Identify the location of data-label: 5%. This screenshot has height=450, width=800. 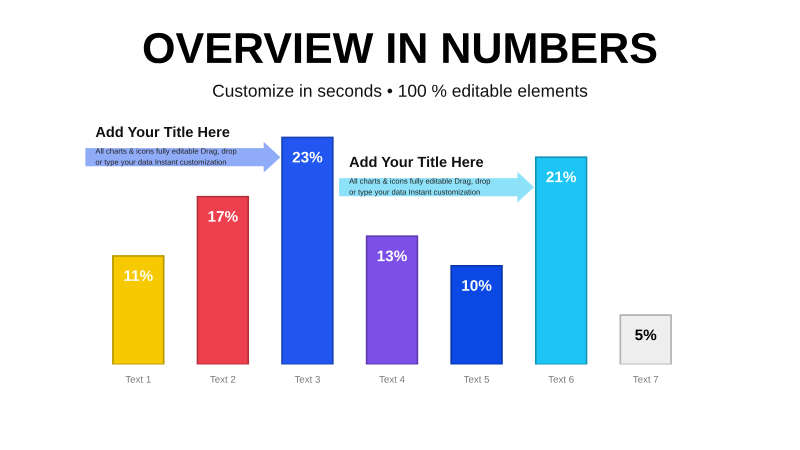
(645, 334).